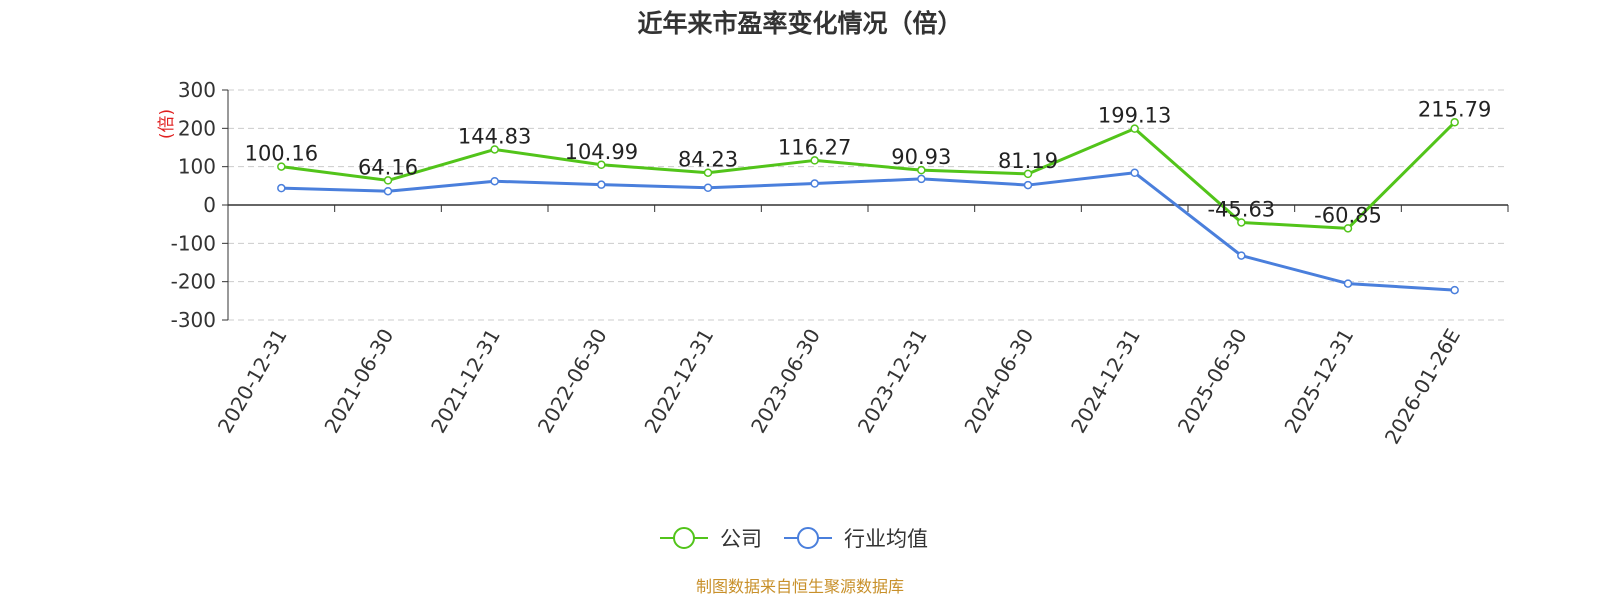 This screenshot has height=600, width=1600. What do you see at coordinates (193, 243) in the screenshot?
I see `y-tick-label: -100` at bounding box center [193, 243].